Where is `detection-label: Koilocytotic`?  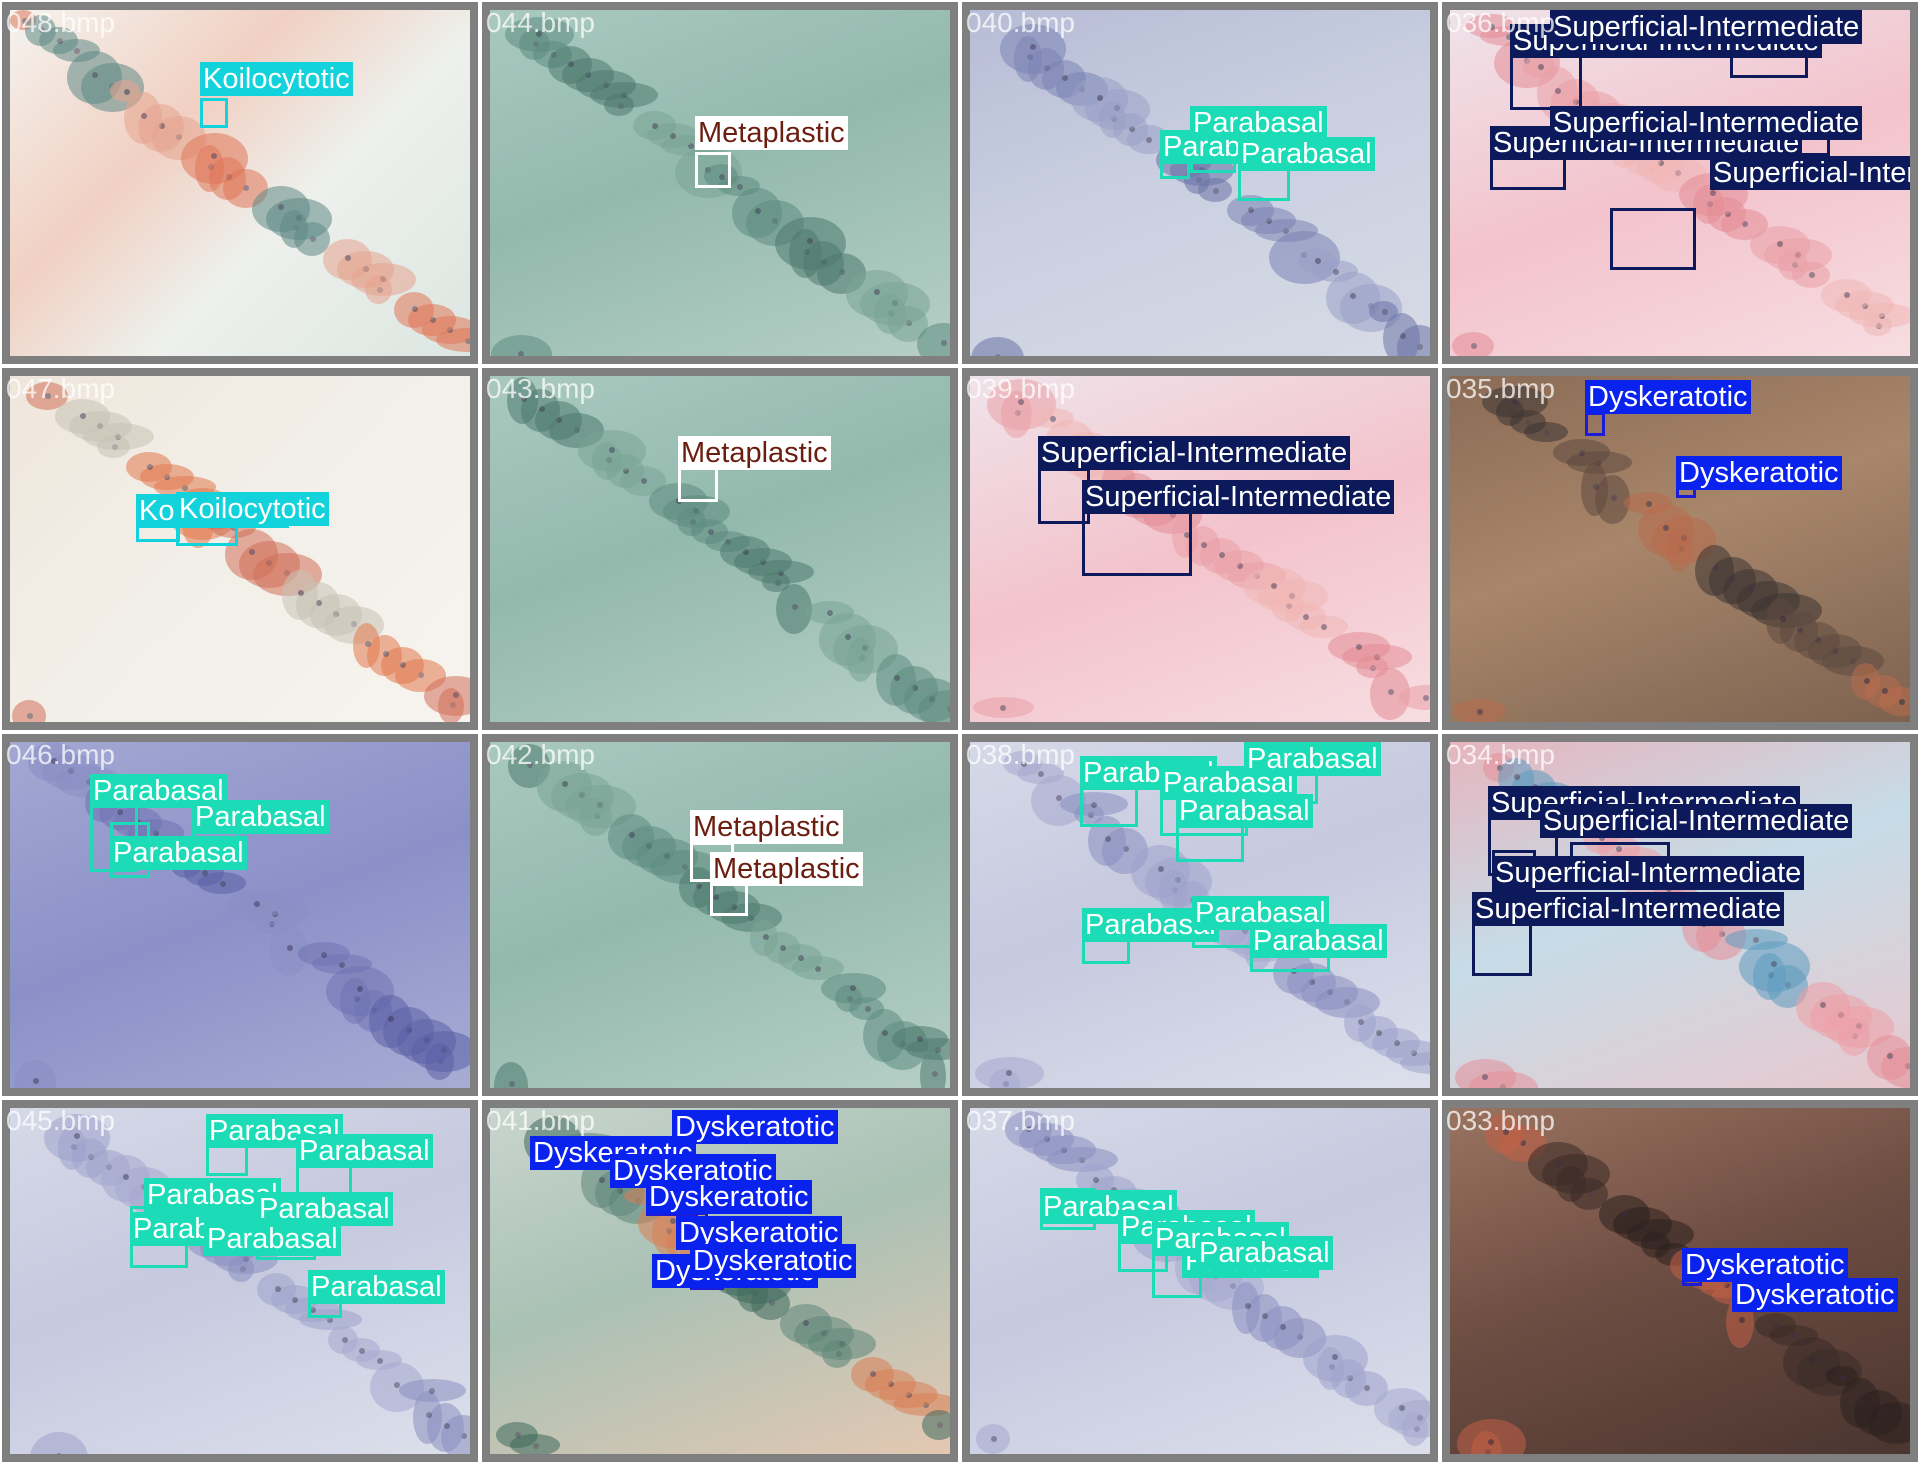 detection-label: Koilocytotic is located at coordinates (252, 509).